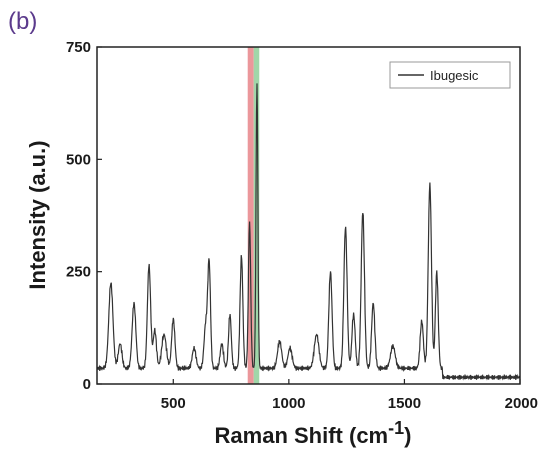  Describe the element at coordinates (454, 75) in the screenshot. I see `legend-entry-ibugesic: Ibugesic` at that location.